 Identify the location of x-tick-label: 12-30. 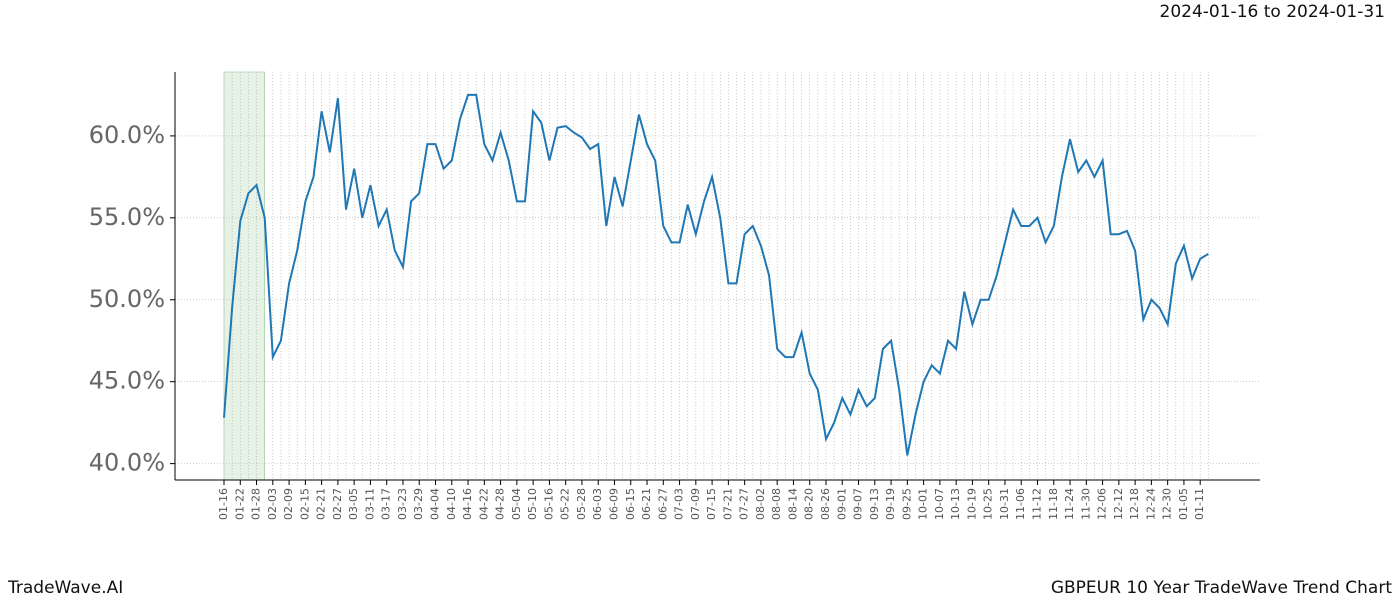
(1167, 504).